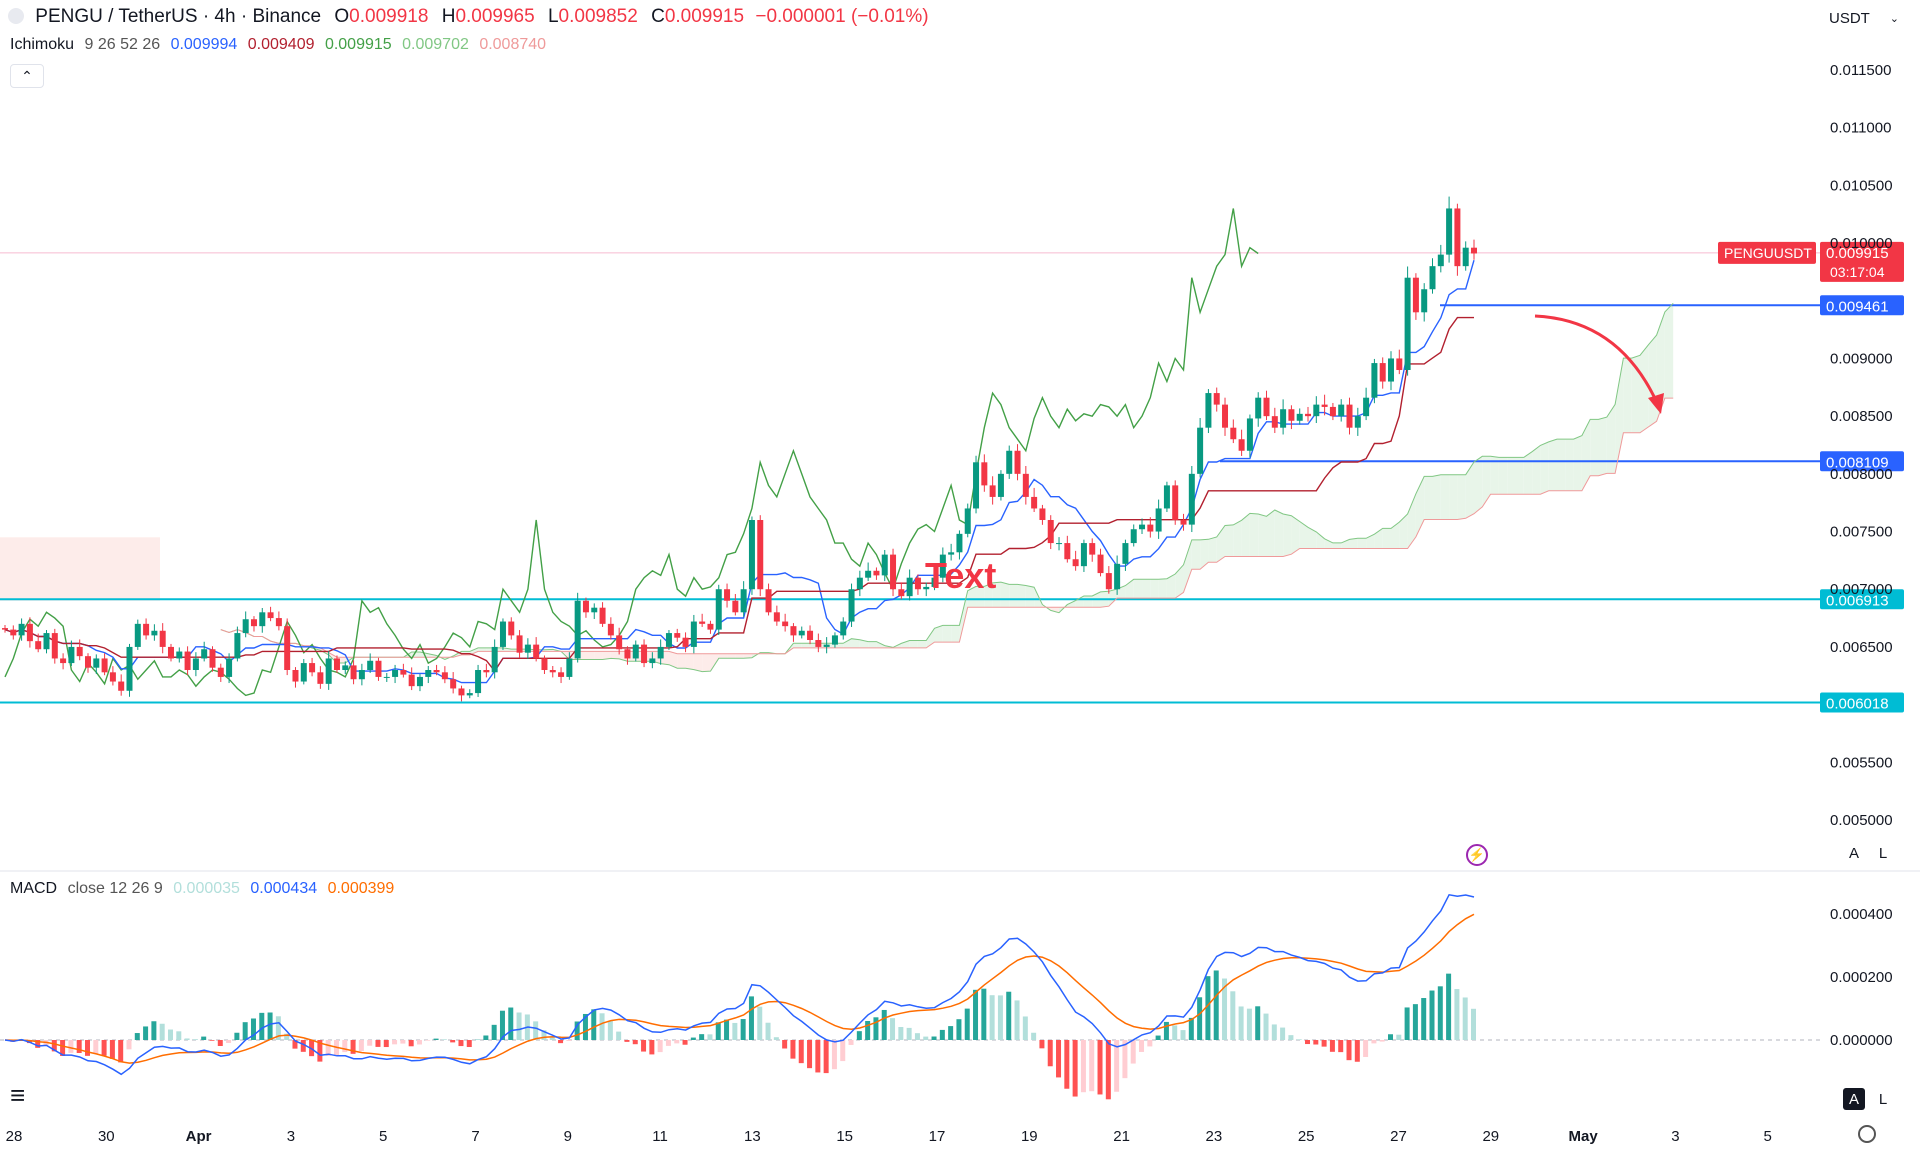  I want to click on currency-selector: USDT ⌄, so click(1864, 18).